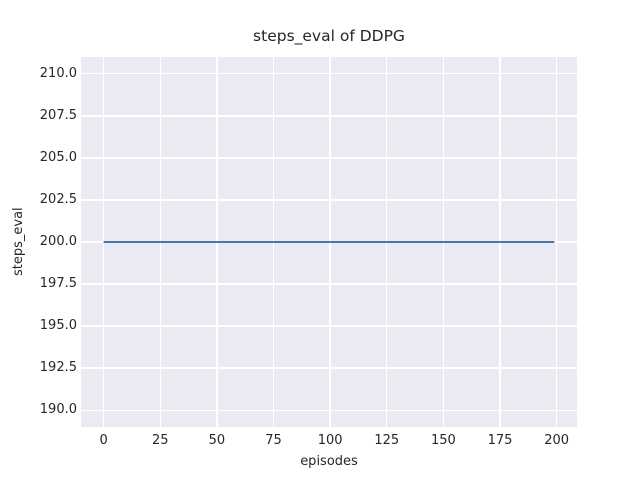 Image resolution: width=640 pixels, height=480 pixels. Describe the element at coordinates (58, 115) in the screenshot. I see `y-tick-label: 207.5` at that location.